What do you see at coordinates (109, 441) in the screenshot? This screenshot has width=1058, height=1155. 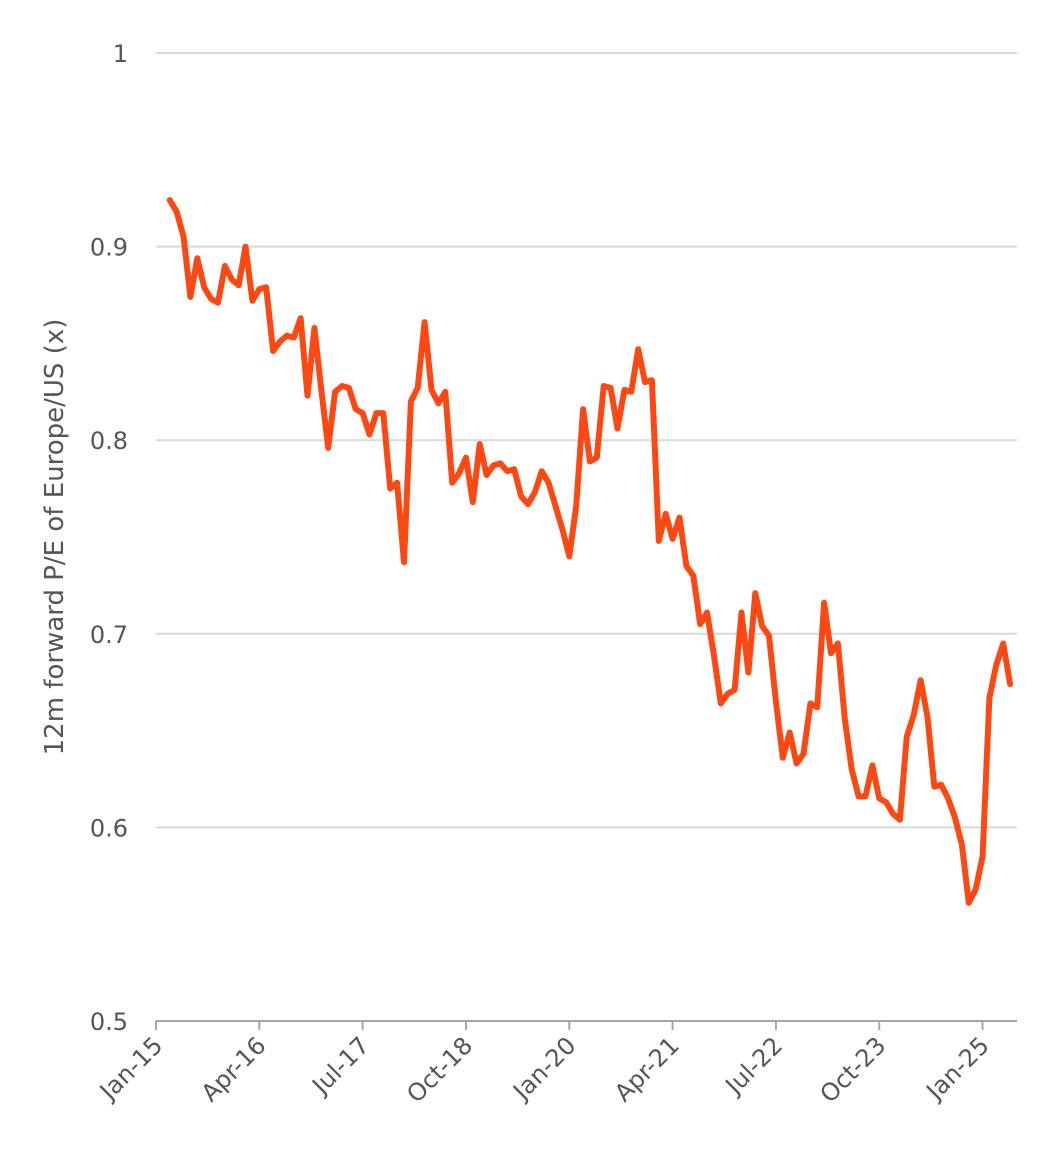 I see `y-tick-label: 0.8` at bounding box center [109, 441].